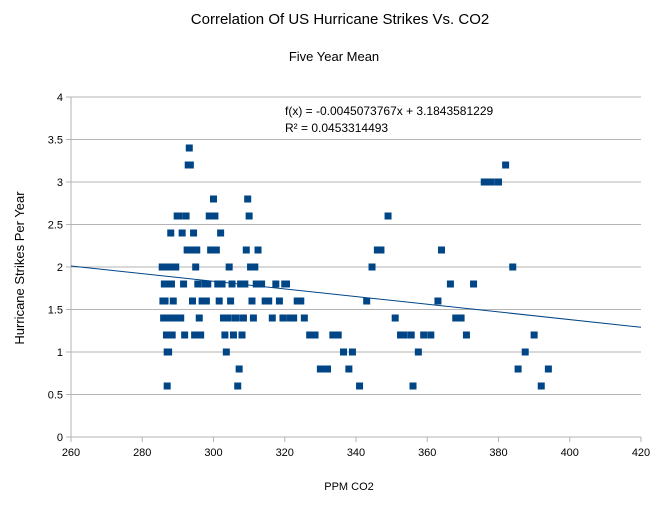 This screenshot has height=505, width=668. What do you see at coordinates (334, 56) in the screenshot?
I see `chart-subtitle: Five Year Mean` at bounding box center [334, 56].